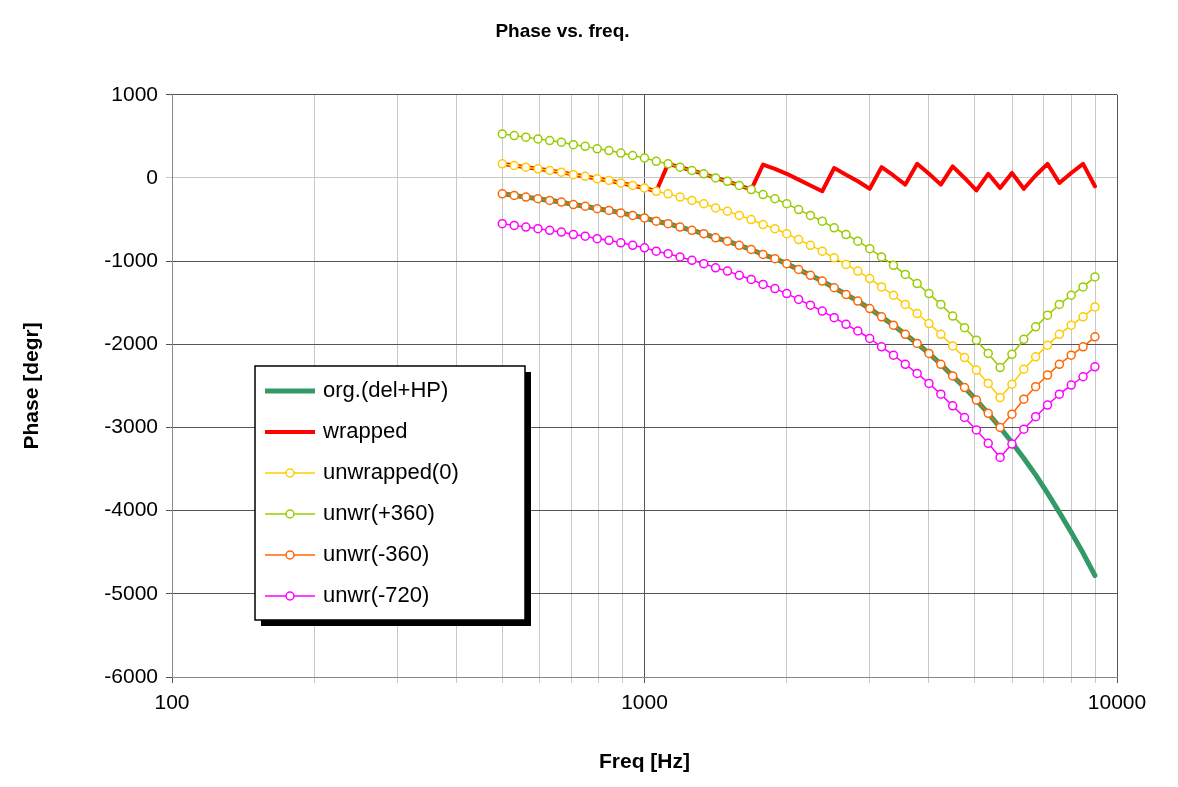 This screenshot has height=787, width=1178. What do you see at coordinates (376, 554) in the screenshot?
I see `legend-label: unwr(-360)` at bounding box center [376, 554].